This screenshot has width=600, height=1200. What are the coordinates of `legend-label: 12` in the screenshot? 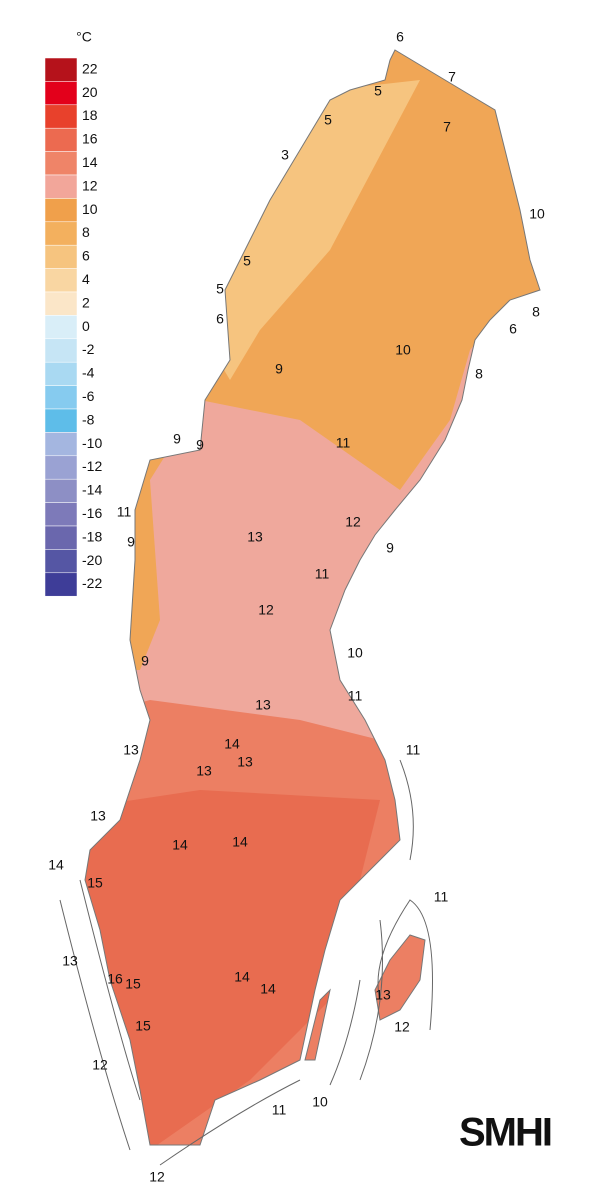 It's located at (90, 185).